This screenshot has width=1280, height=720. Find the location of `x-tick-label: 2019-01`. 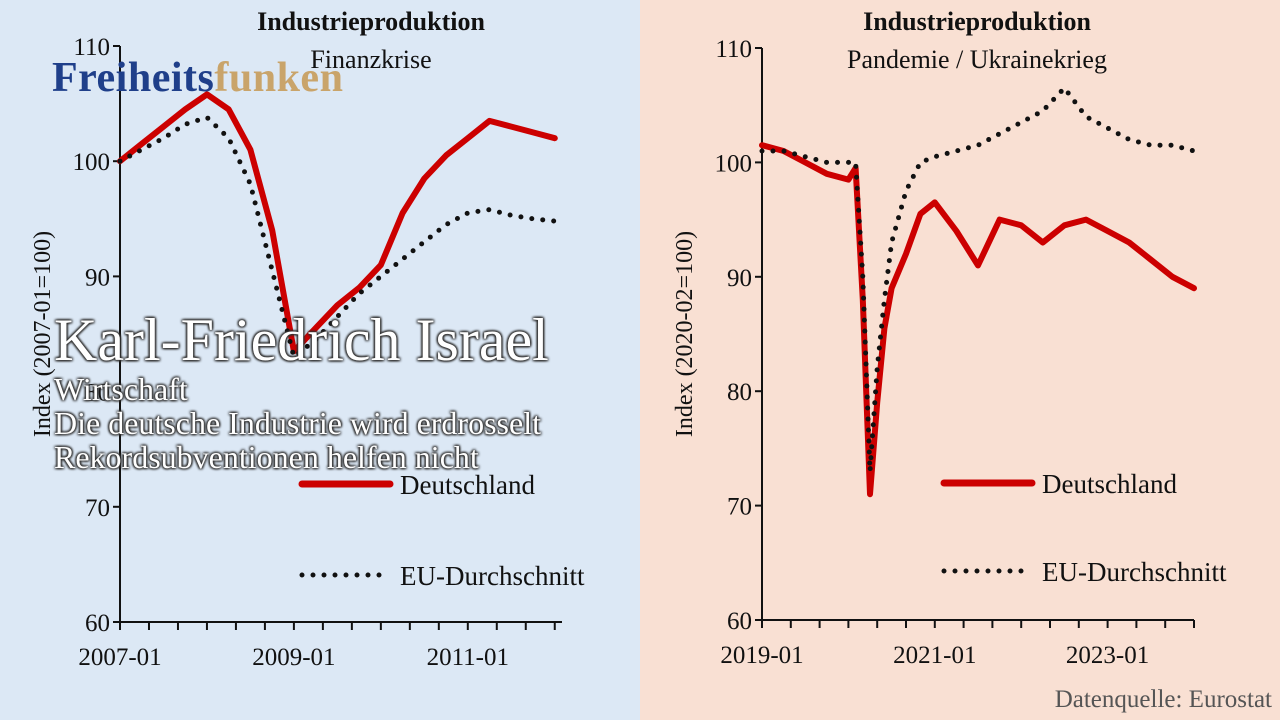

x-tick-label: 2019-01 is located at coordinates (761, 655).